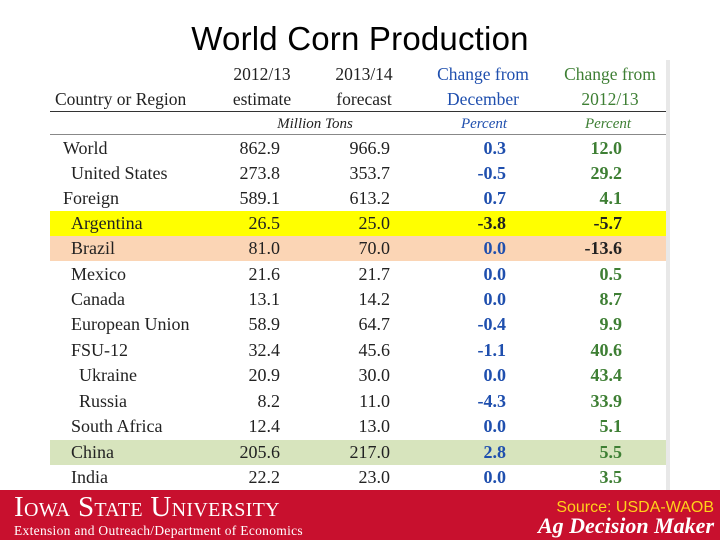 The width and height of the screenshot is (720, 540). What do you see at coordinates (370, 148) in the screenshot?
I see `row-forecast: 966.9` at bounding box center [370, 148].